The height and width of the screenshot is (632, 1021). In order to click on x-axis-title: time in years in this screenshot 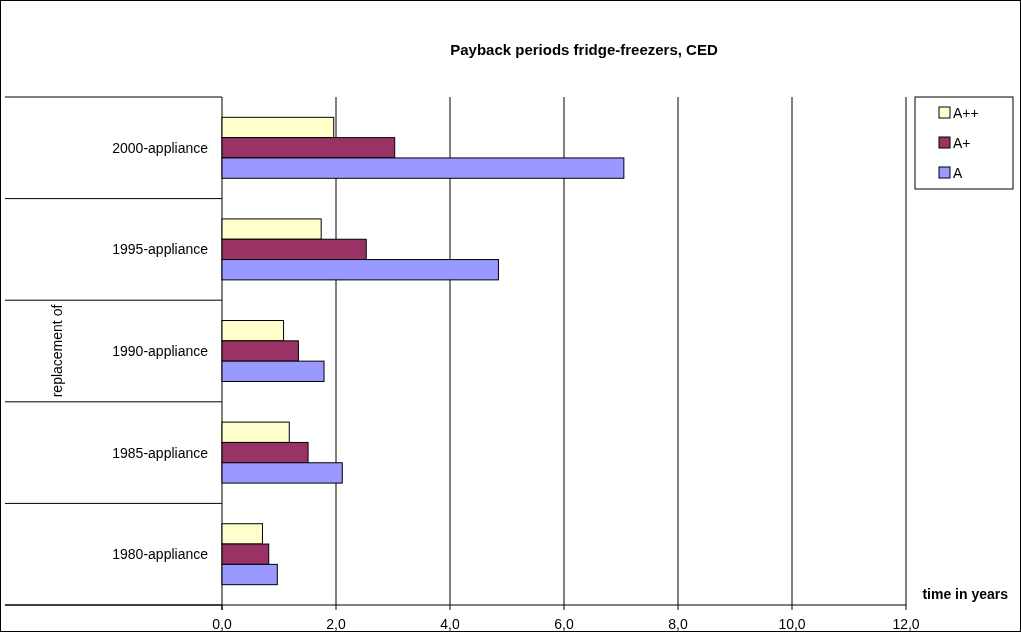, I will do `click(965, 594)`.